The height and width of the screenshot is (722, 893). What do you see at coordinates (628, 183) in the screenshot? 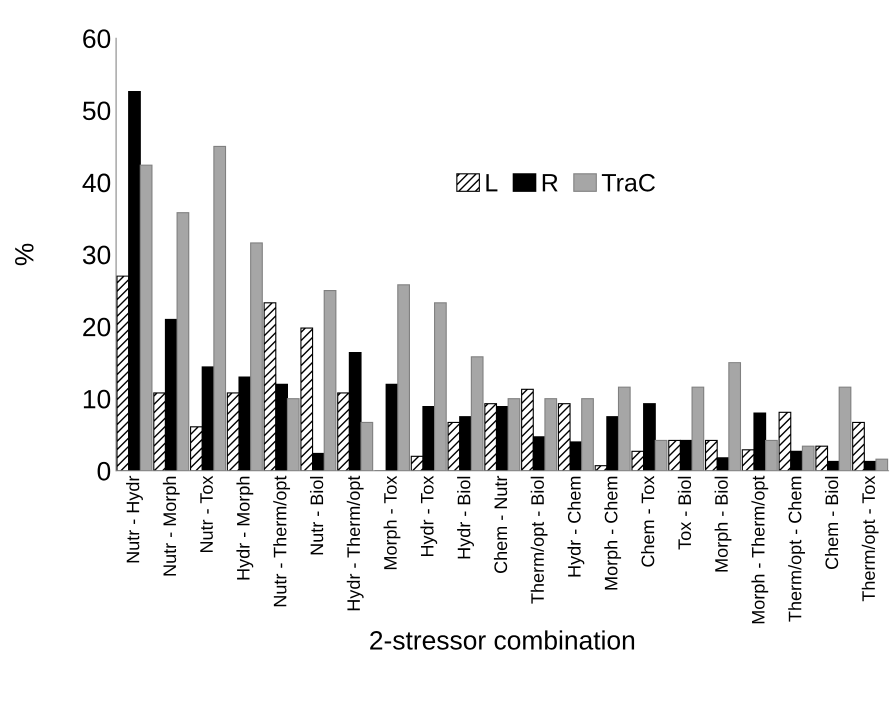
I see `legend-label: TraC` at bounding box center [628, 183].